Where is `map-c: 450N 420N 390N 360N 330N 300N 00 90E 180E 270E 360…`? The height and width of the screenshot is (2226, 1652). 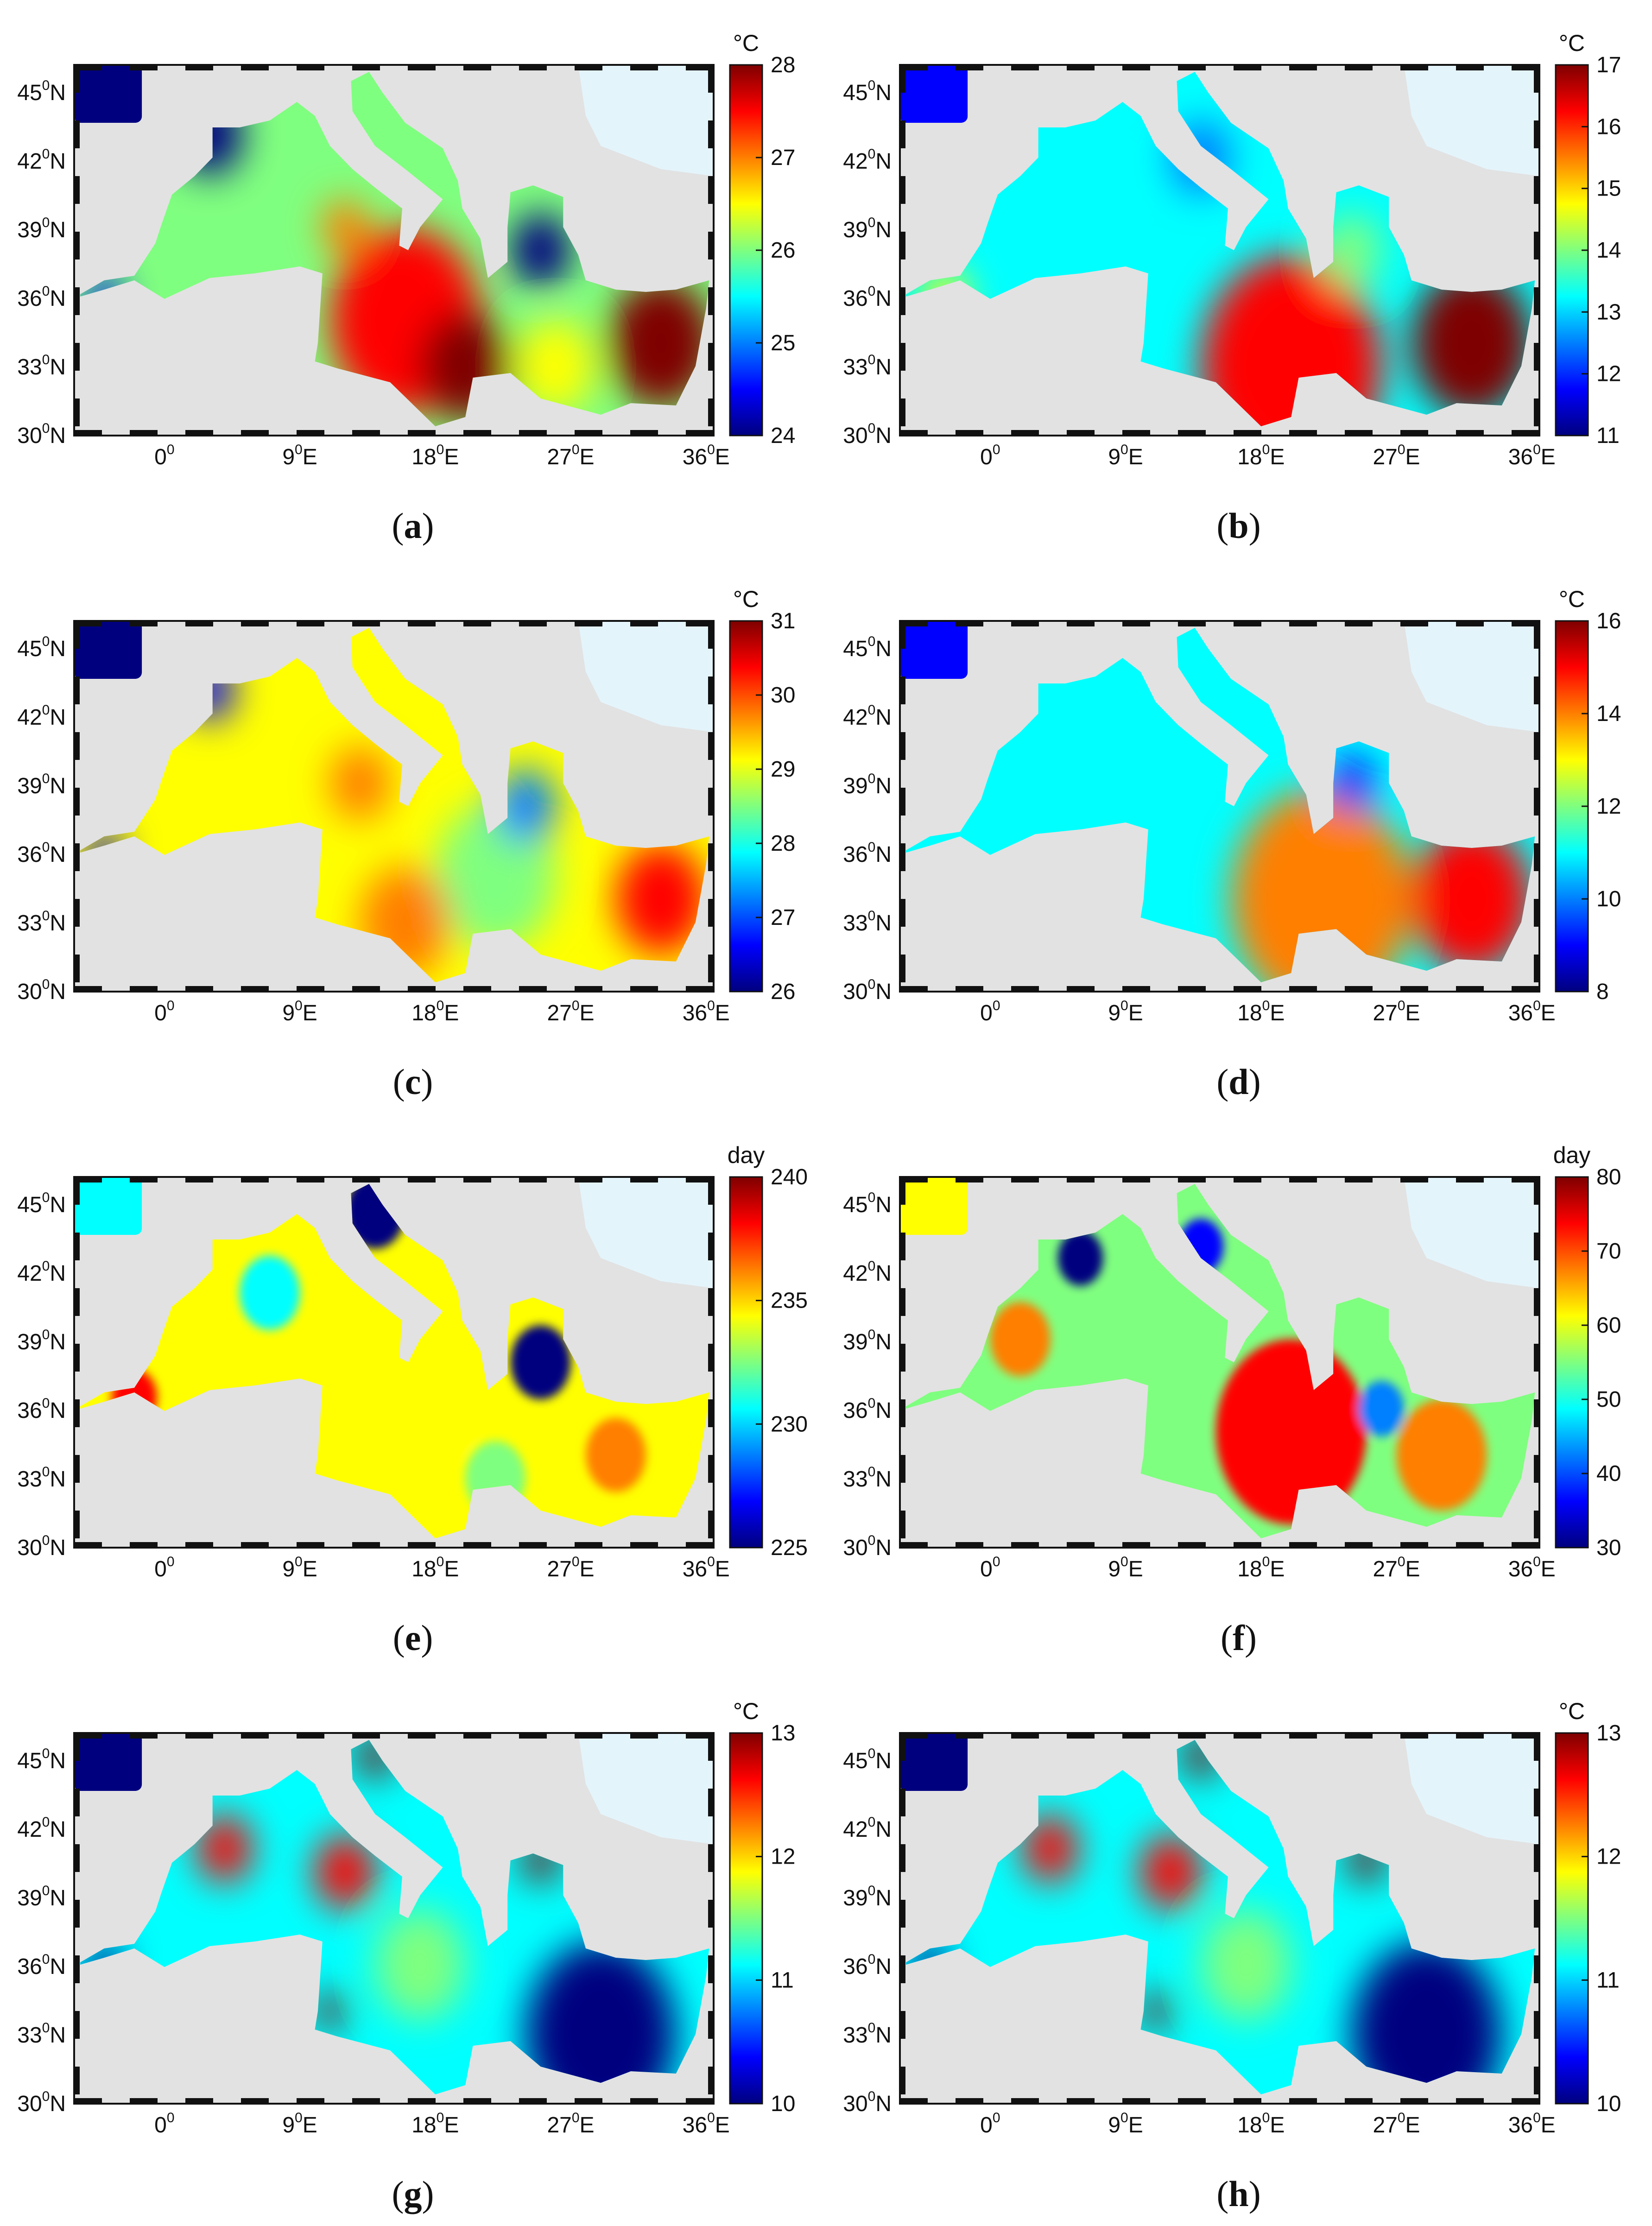 map-c: 450N 420N 390N 360N 330N 300N 00 90E 180E 270E 360… is located at coordinates (406, 805).